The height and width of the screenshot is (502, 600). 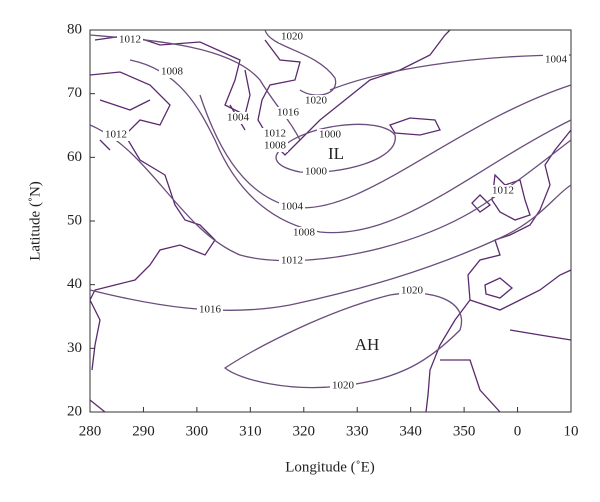 I want to click on y-tick-label: 50, so click(x=74, y=220).